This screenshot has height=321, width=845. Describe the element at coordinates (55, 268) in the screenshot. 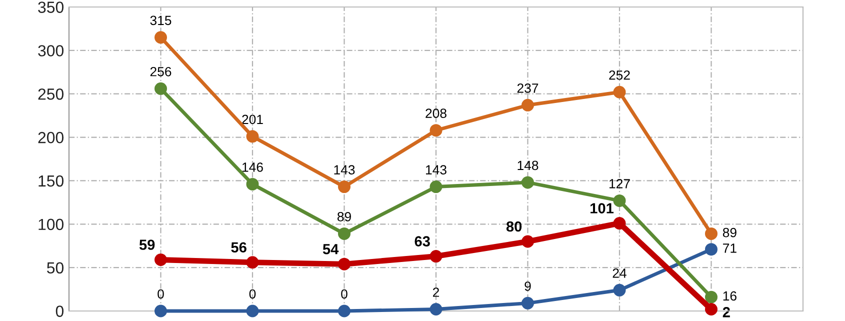

I see `y-tick-label: 50` at that location.